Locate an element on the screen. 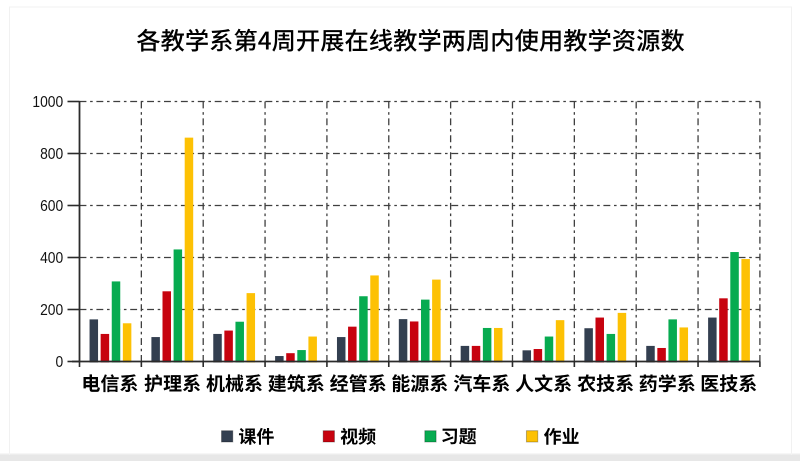 Image resolution: width=800 pixels, height=466 pixels. svg-text: 200 is located at coordinates (51, 310).